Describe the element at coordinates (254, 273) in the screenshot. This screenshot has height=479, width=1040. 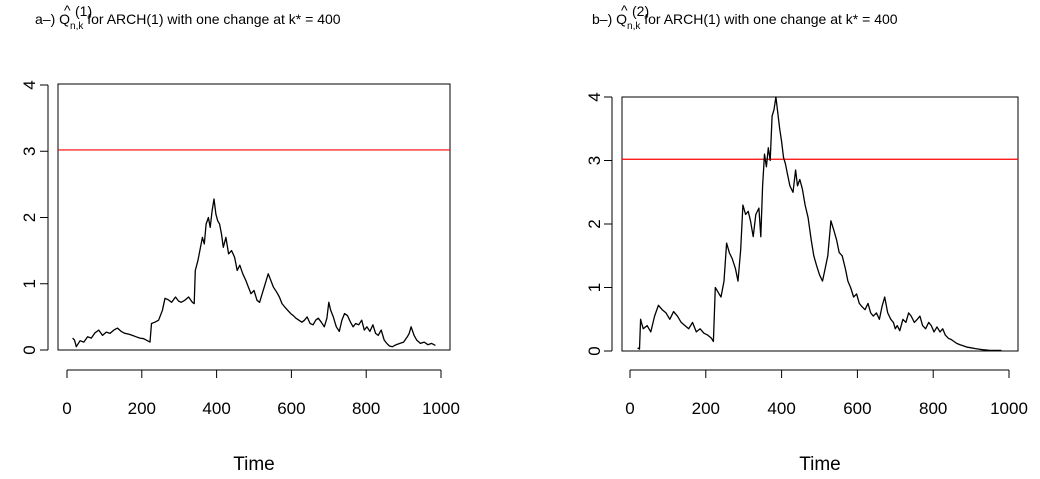
I see `series-line` at that location.